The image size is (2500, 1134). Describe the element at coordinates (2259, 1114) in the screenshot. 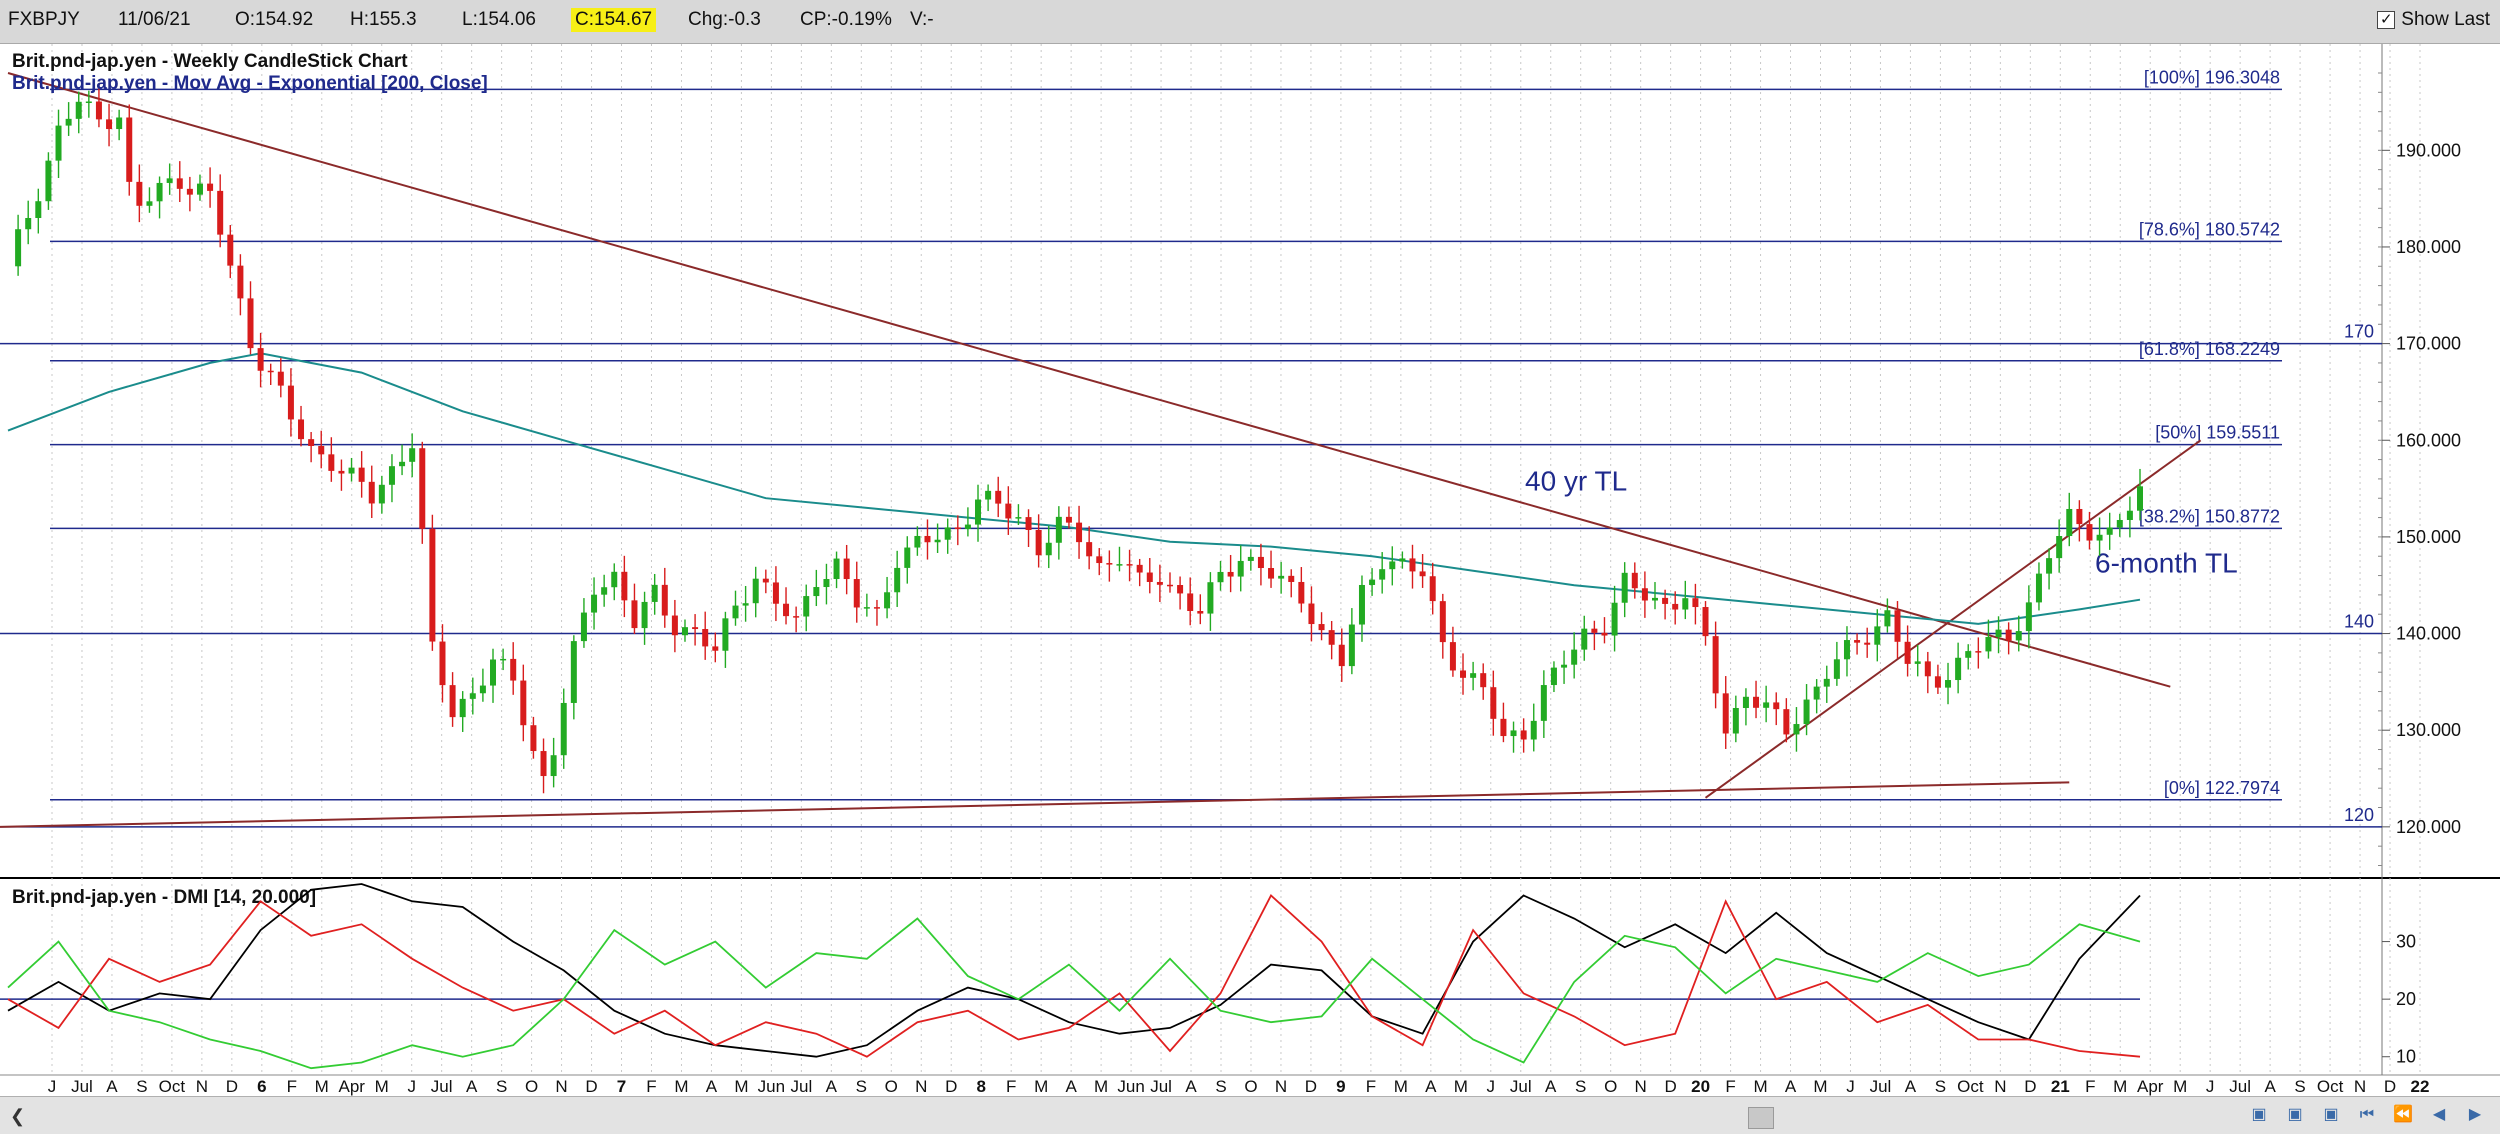

I see `zoom-out-icon: ▣` at that location.